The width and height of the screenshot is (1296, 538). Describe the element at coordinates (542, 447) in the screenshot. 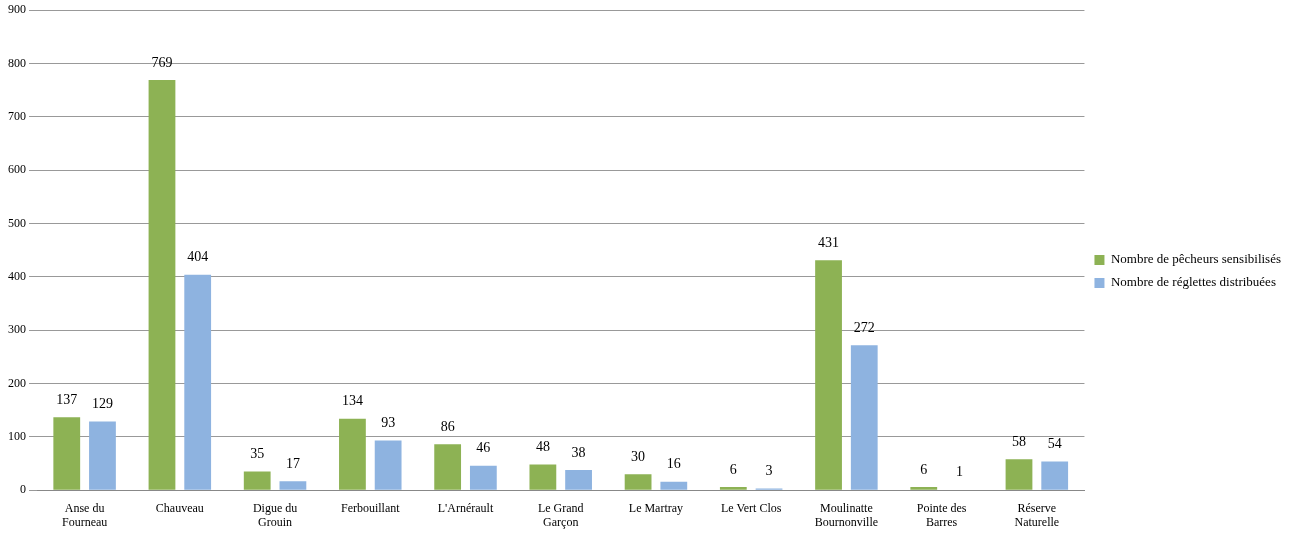

I see `data-label: 48` at that location.